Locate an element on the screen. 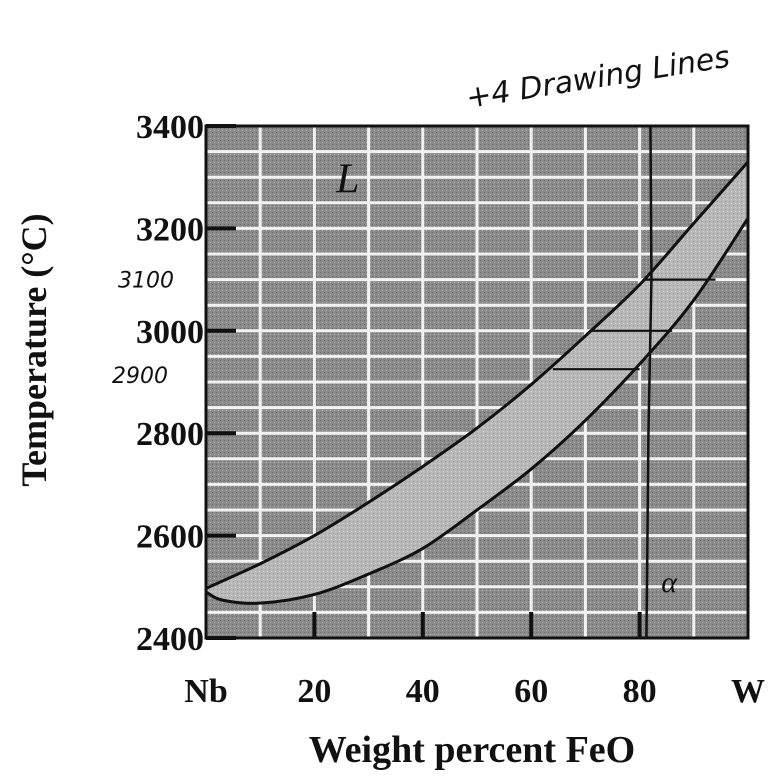 Image resolution: width=772 pixels, height=779 pixels. phase-label-liquid: L is located at coordinates (347, 180).